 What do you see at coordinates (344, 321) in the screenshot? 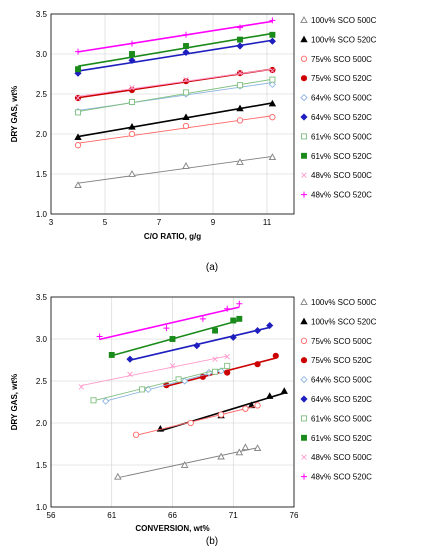
I see `legend-label: 100v% SCO 520C` at bounding box center [344, 321].